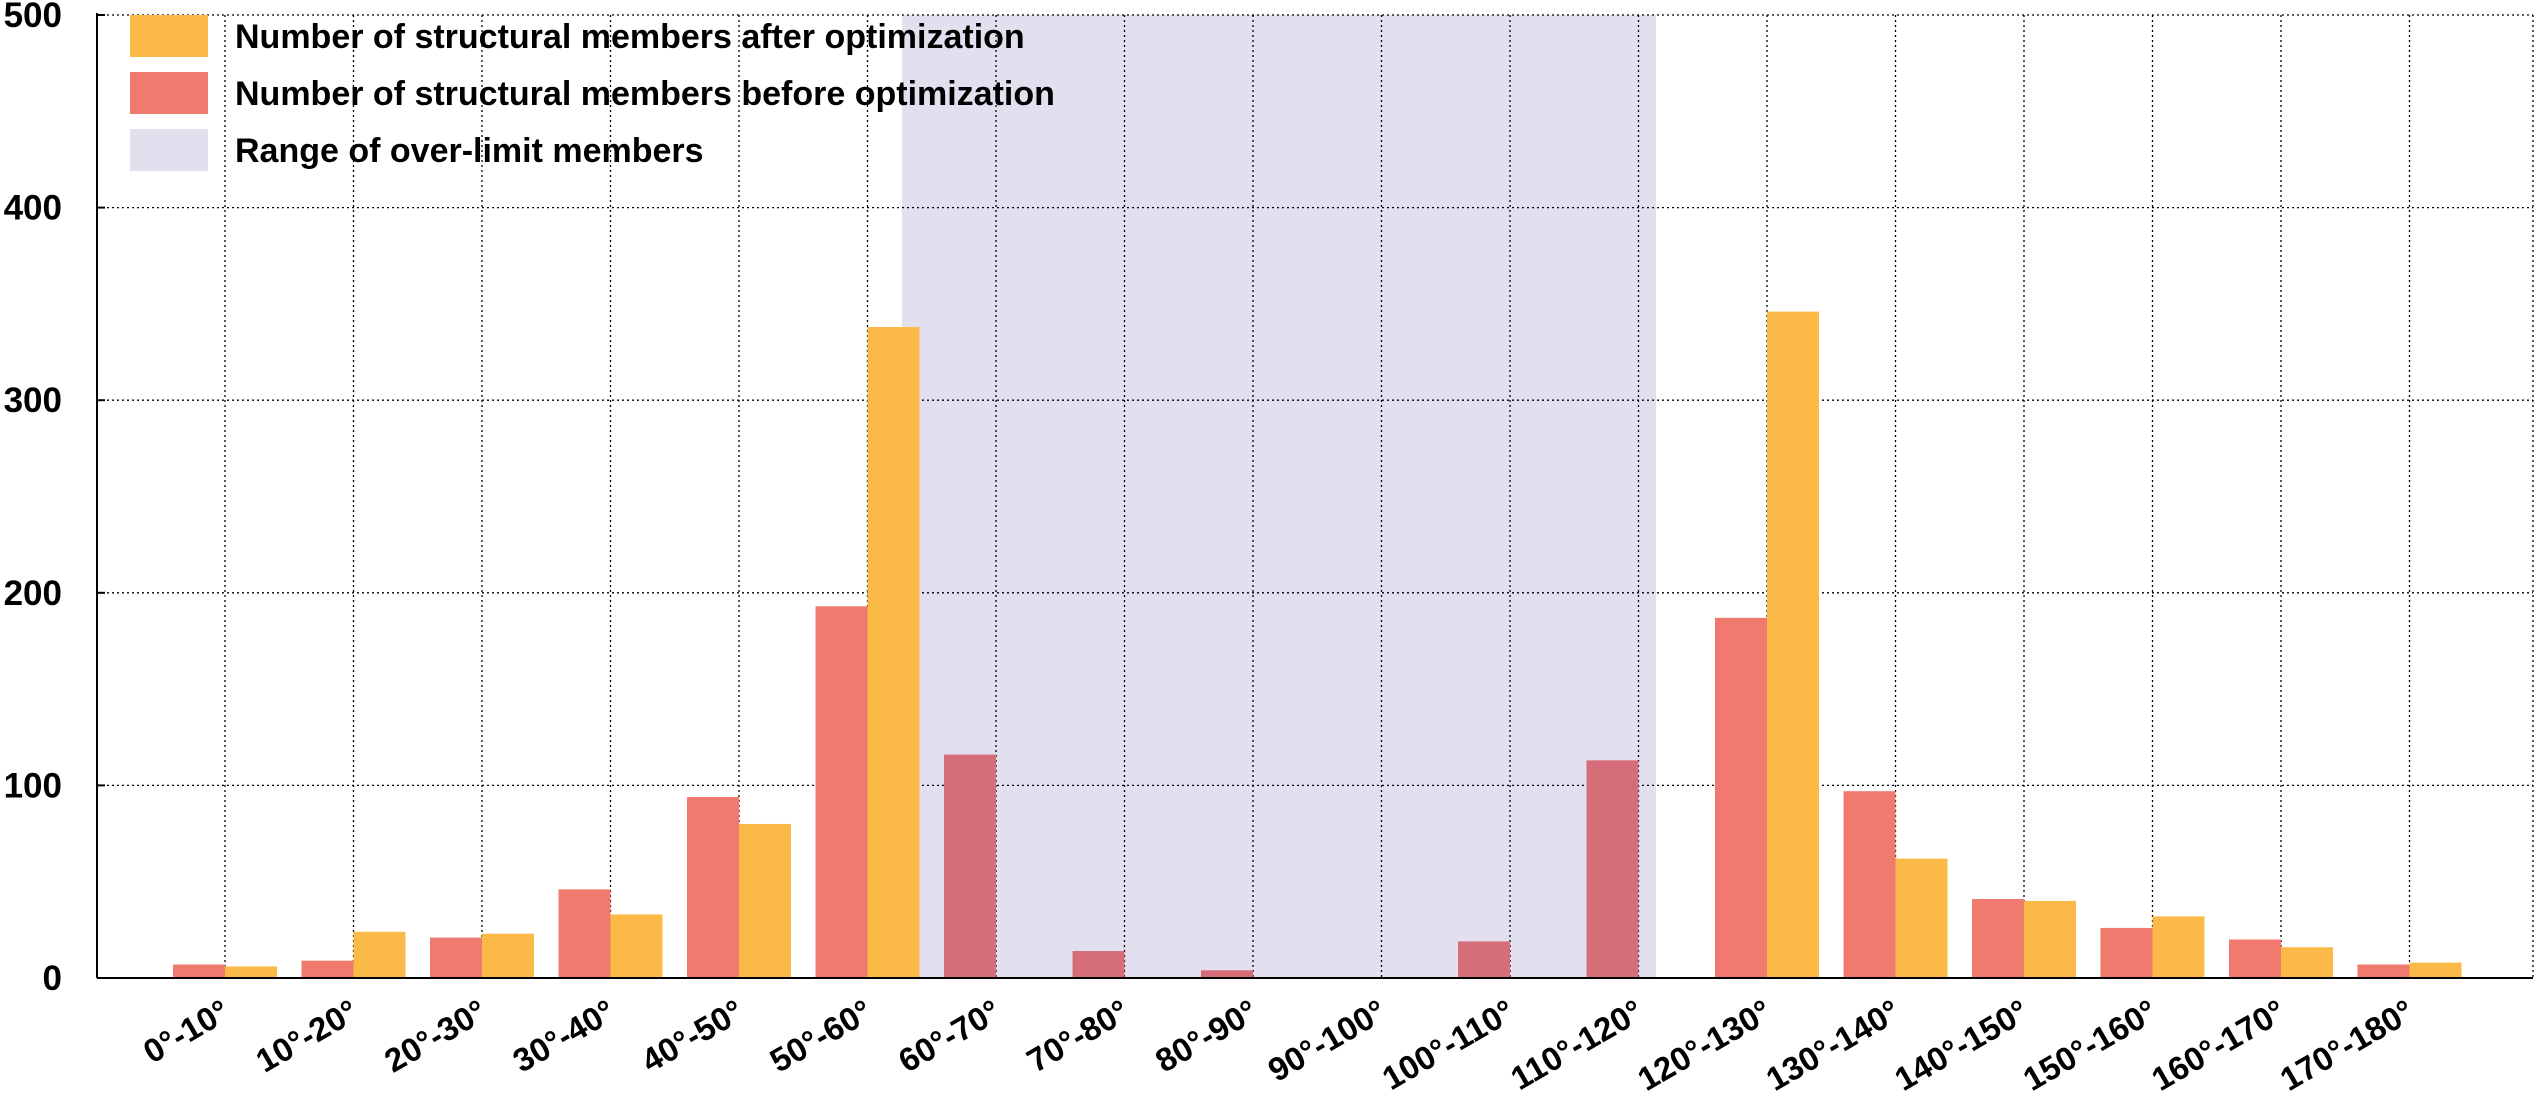  I want to click on y-tick-label: 100, so click(33, 785).